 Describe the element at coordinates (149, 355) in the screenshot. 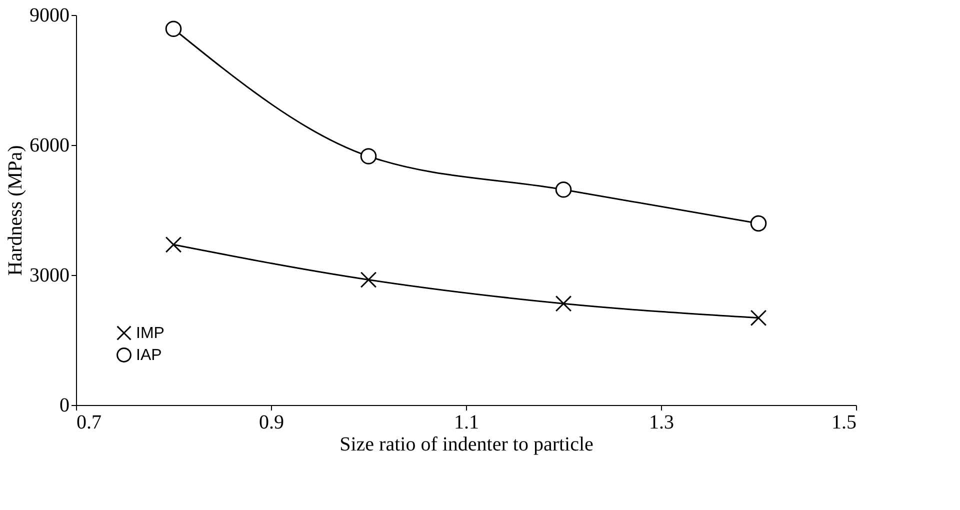

I see `legend-label: IAP` at that location.